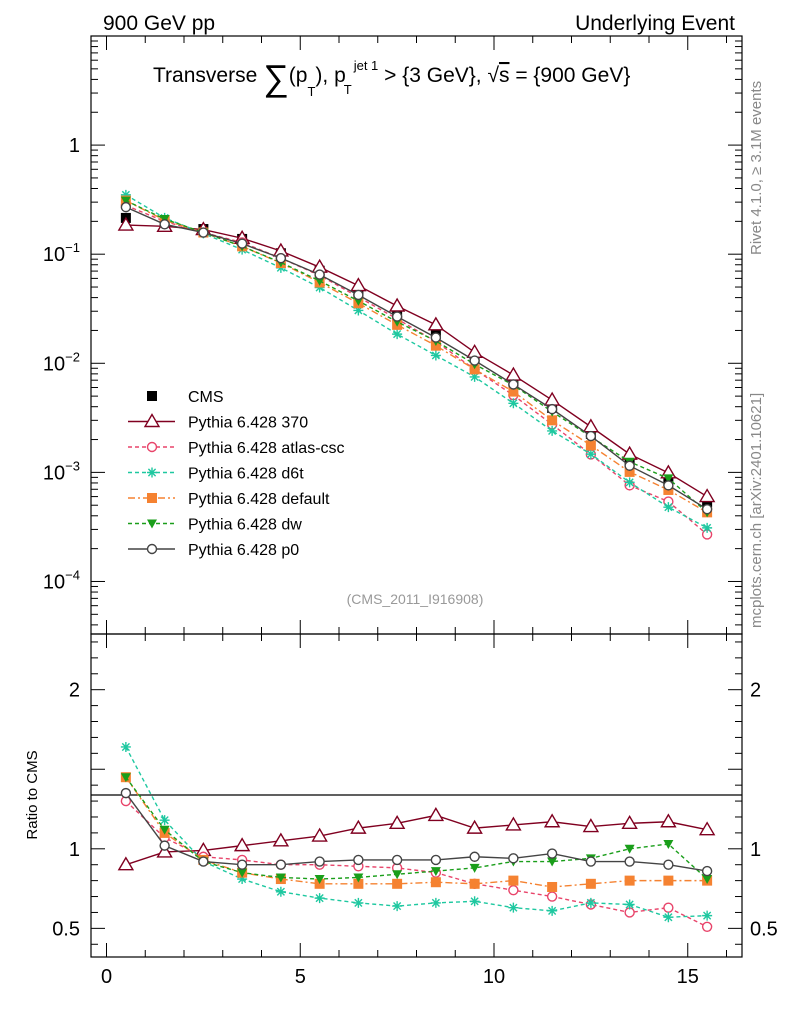  What do you see at coordinates (152, 472) in the screenshot?
I see `legend-marker-pythia-6-428-d6t` at bounding box center [152, 472].